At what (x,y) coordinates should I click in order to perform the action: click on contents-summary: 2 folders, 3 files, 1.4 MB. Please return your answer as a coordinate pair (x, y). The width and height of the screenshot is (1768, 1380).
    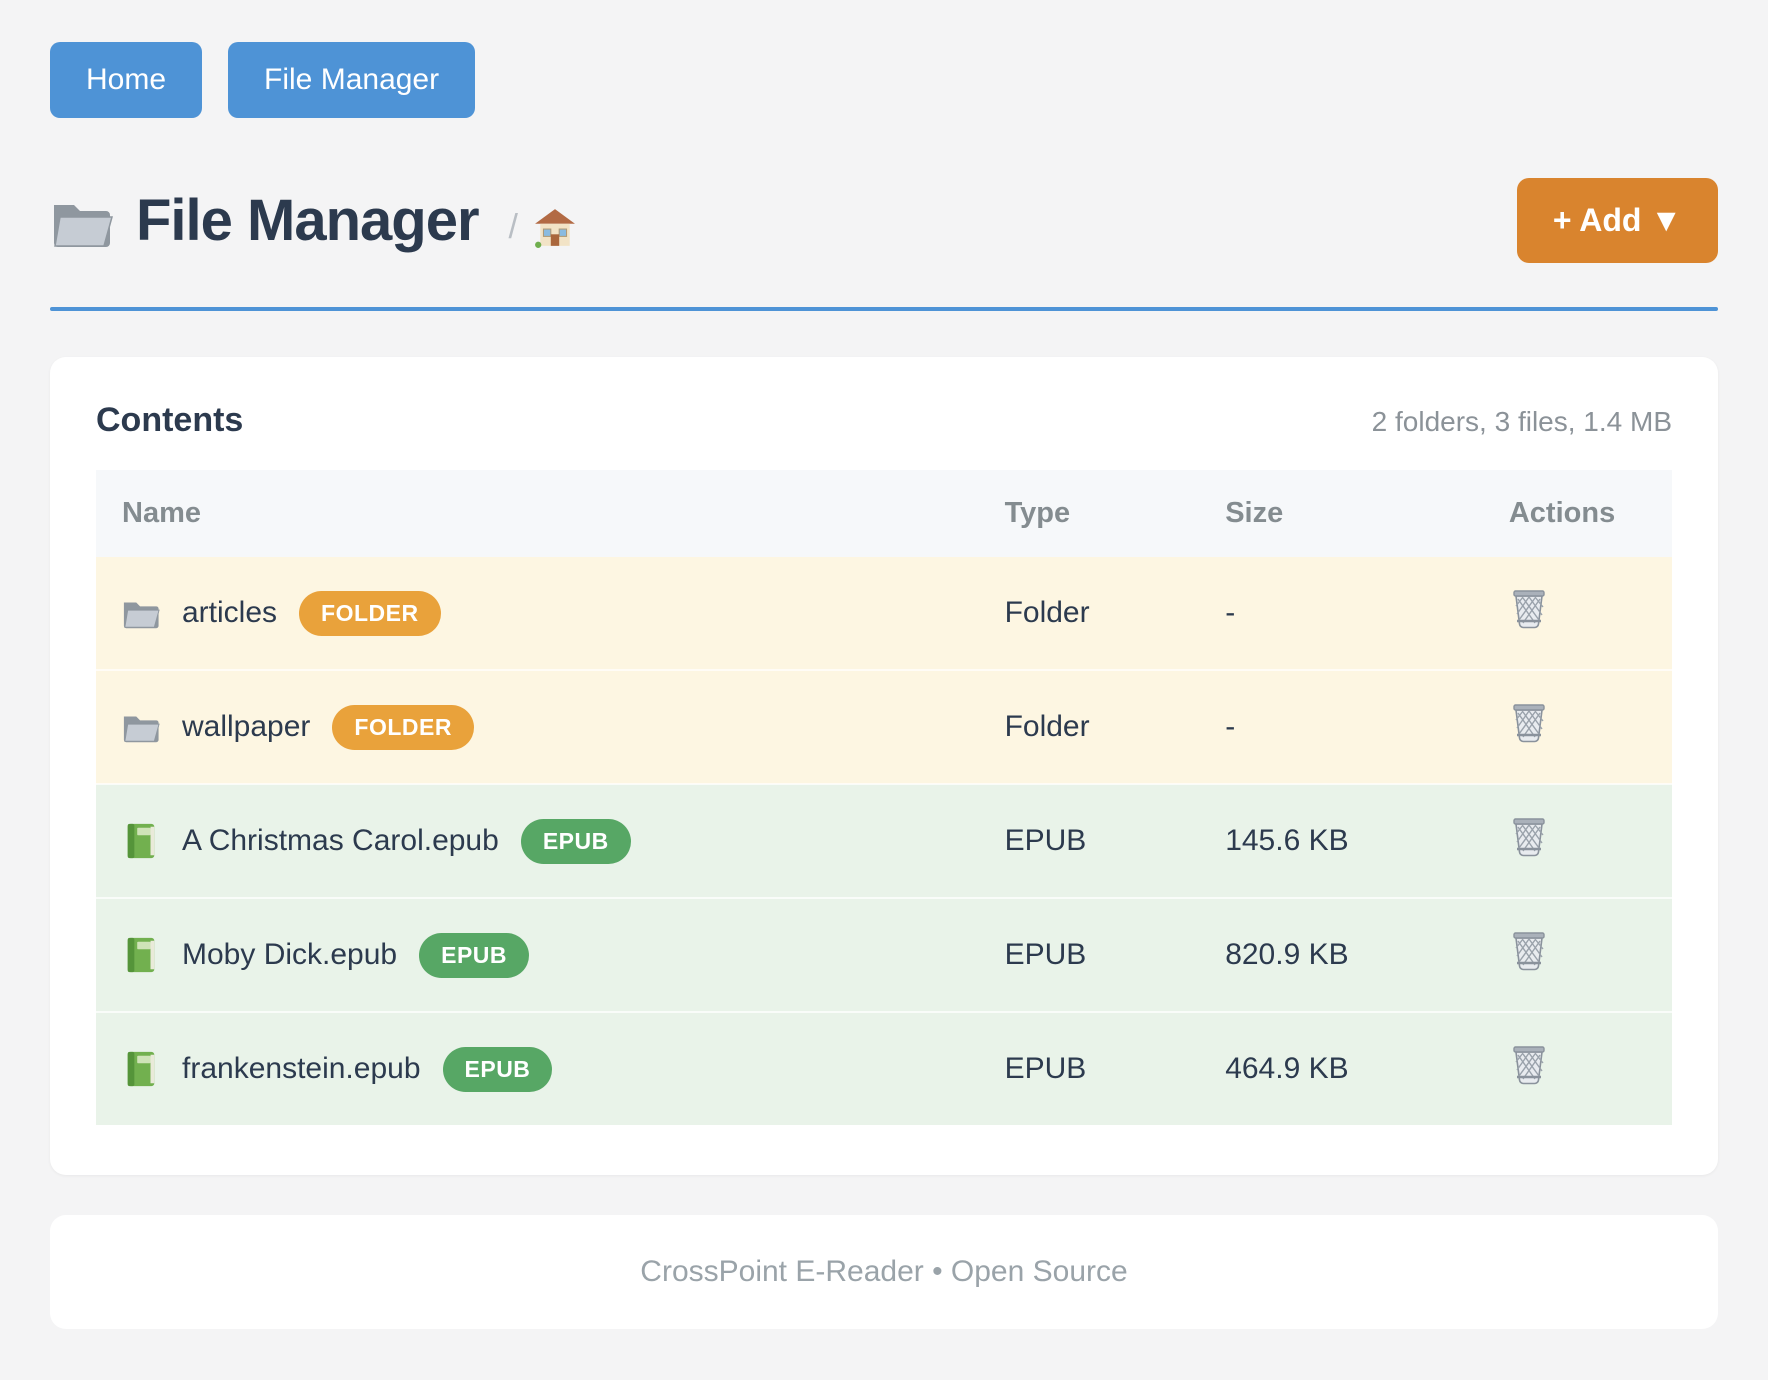
    Looking at the image, I should click on (1521, 421).